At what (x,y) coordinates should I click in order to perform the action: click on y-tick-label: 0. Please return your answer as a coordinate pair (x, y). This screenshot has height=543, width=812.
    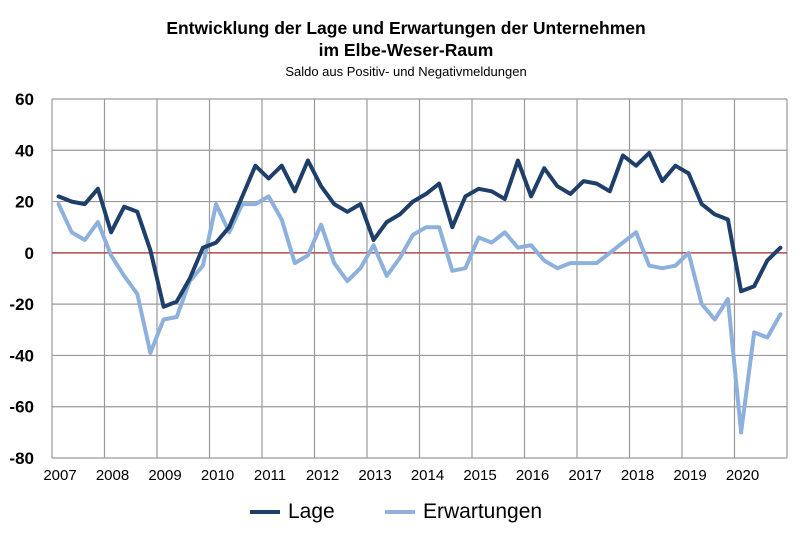
    Looking at the image, I should click on (29, 253).